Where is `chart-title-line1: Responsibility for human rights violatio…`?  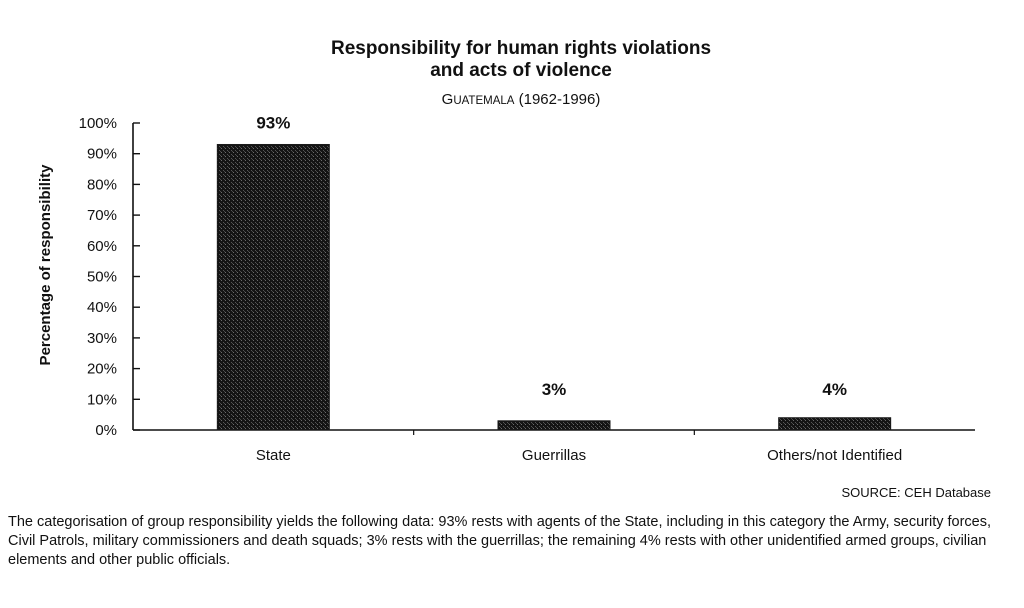 chart-title-line1: Responsibility for human rights violatio… is located at coordinates (521, 48).